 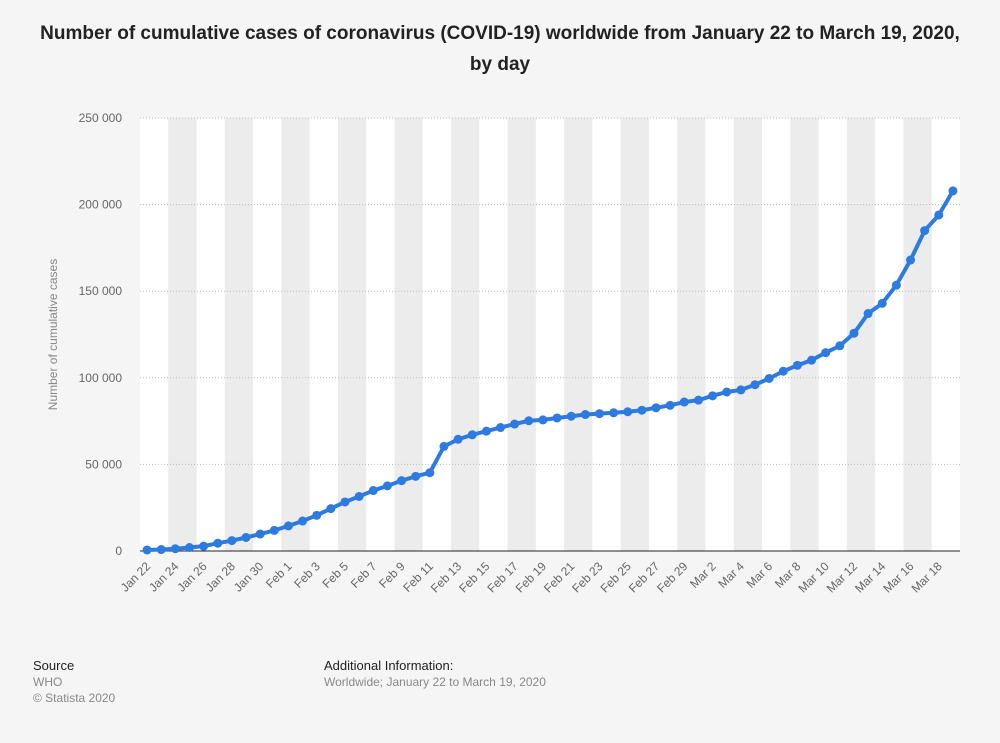 What do you see at coordinates (813, 577) in the screenshot?
I see `x-tick-label: Mar 10` at bounding box center [813, 577].